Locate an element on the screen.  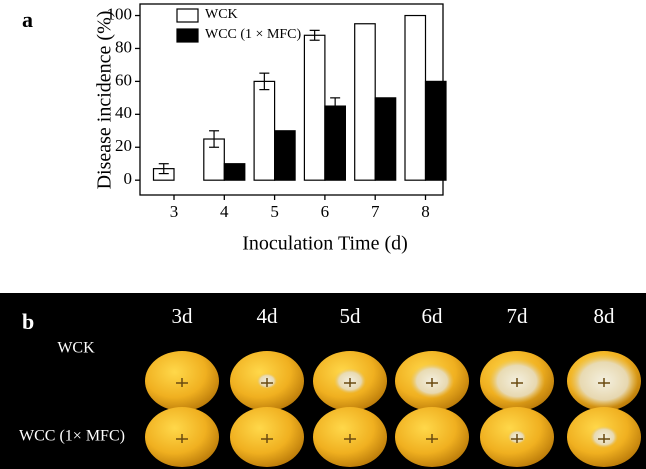
y-tick-label: 0 is located at coordinates (128, 178).